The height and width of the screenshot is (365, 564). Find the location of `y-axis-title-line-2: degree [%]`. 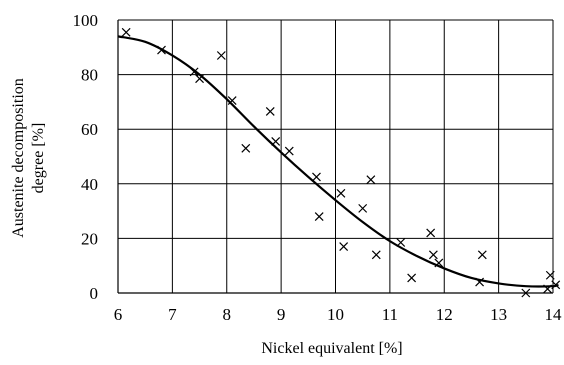

y-axis-title-line-2: degree [%] is located at coordinates (38, 158).